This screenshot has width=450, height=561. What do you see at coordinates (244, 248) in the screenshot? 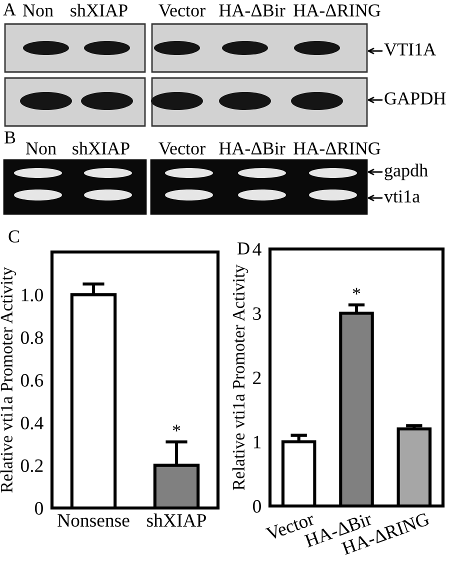
I see `chart-title: D` at bounding box center [244, 248].